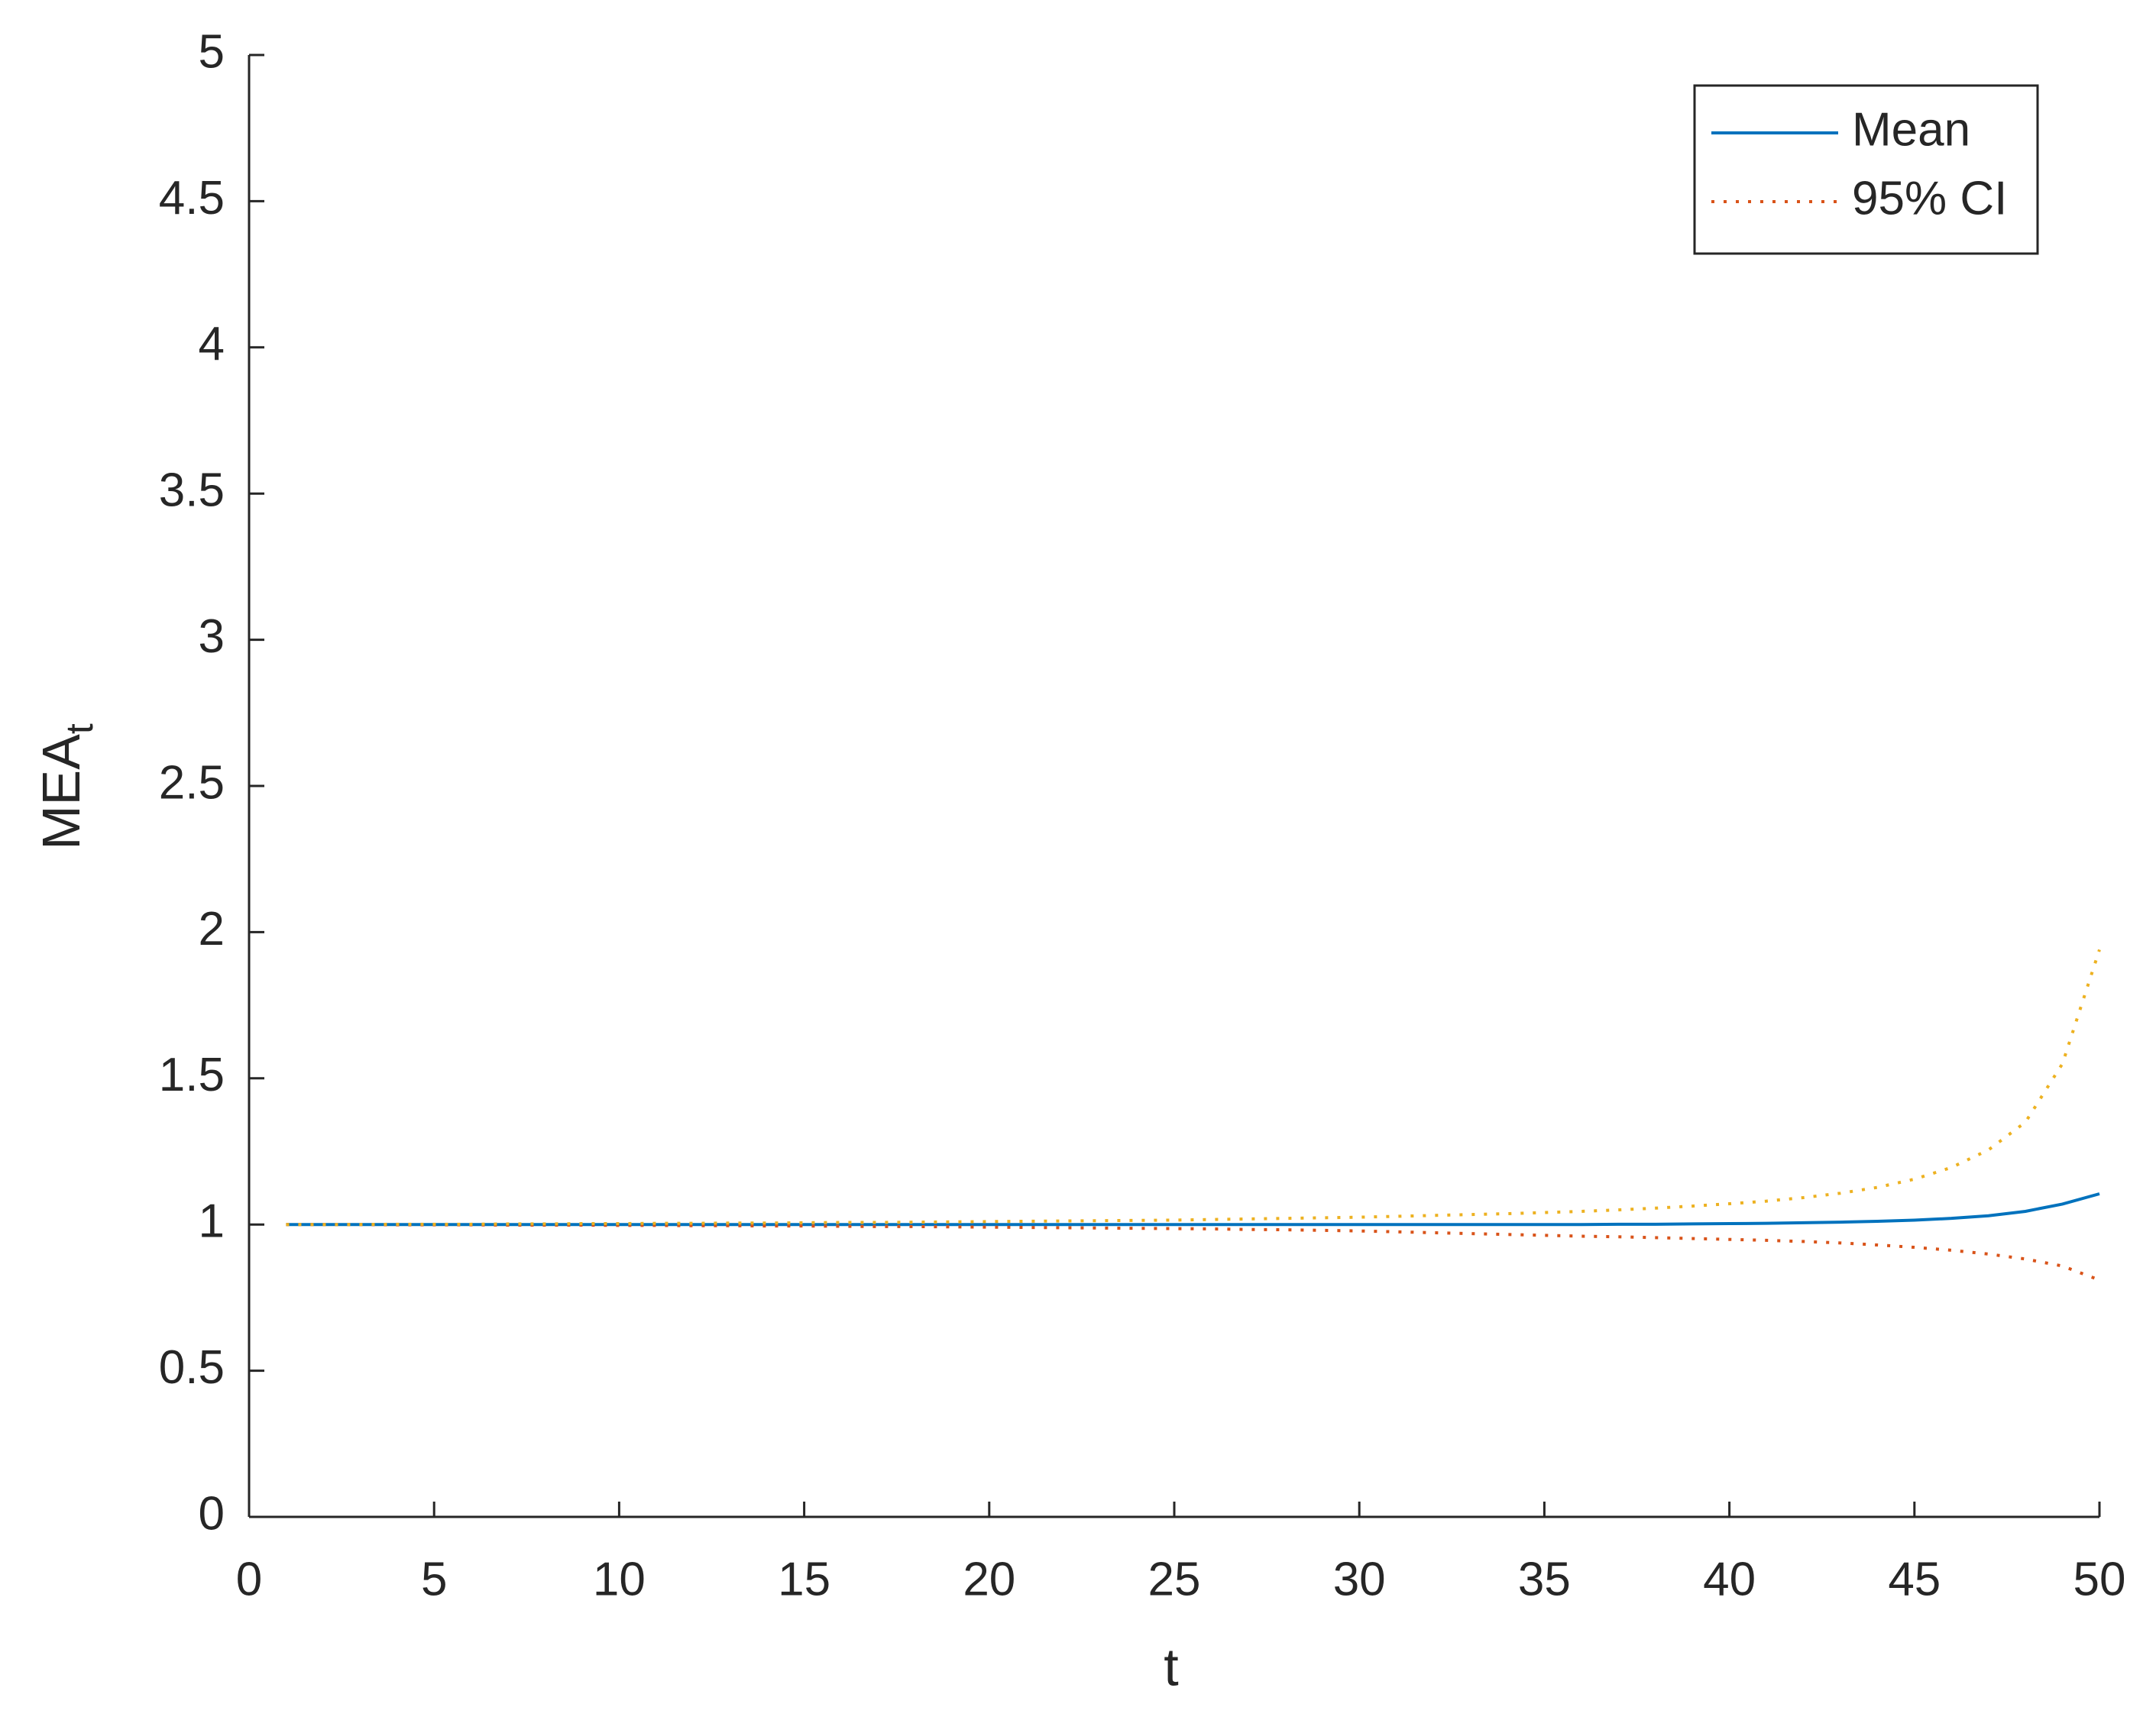  What do you see at coordinates (2100, 1579) in the screenshot?
I see `x-tick-label: 50` at bounding box center [2100, 1579].